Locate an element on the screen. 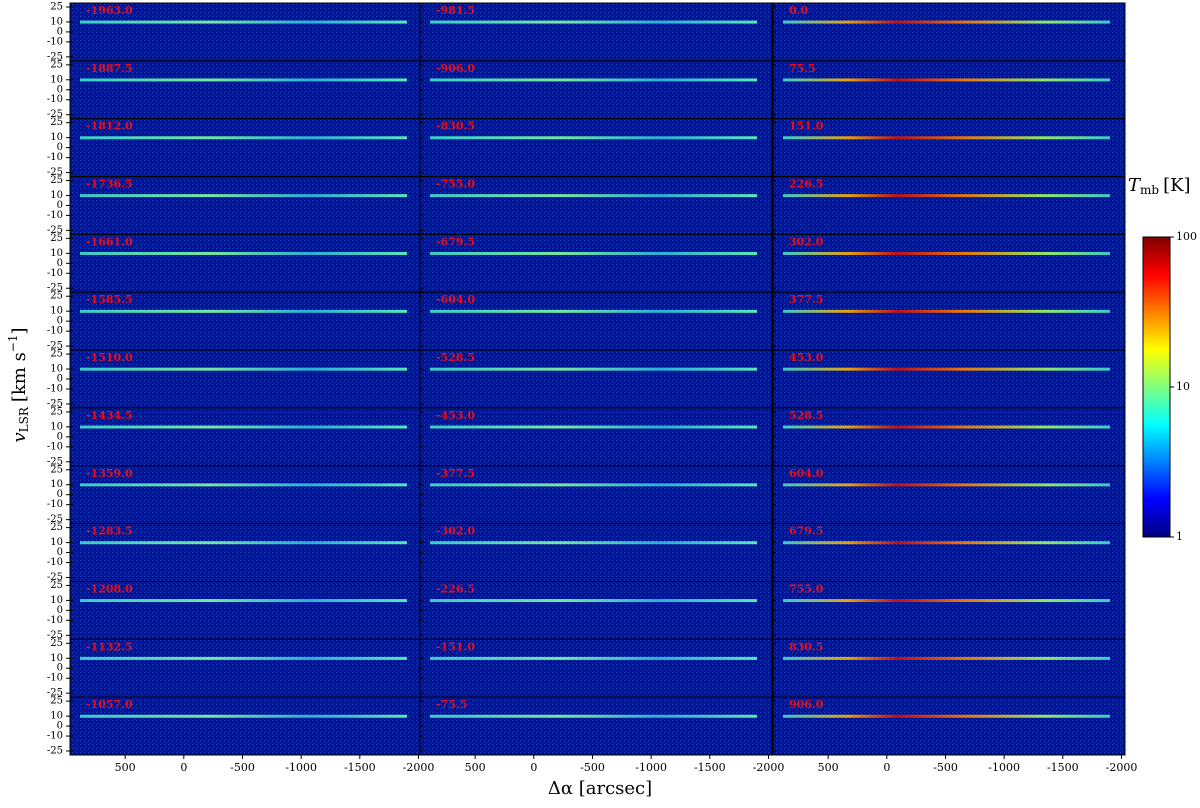 This screenshot has width=1200, height=808. panel-label: 75.5 is located at coordinates (802, 68).